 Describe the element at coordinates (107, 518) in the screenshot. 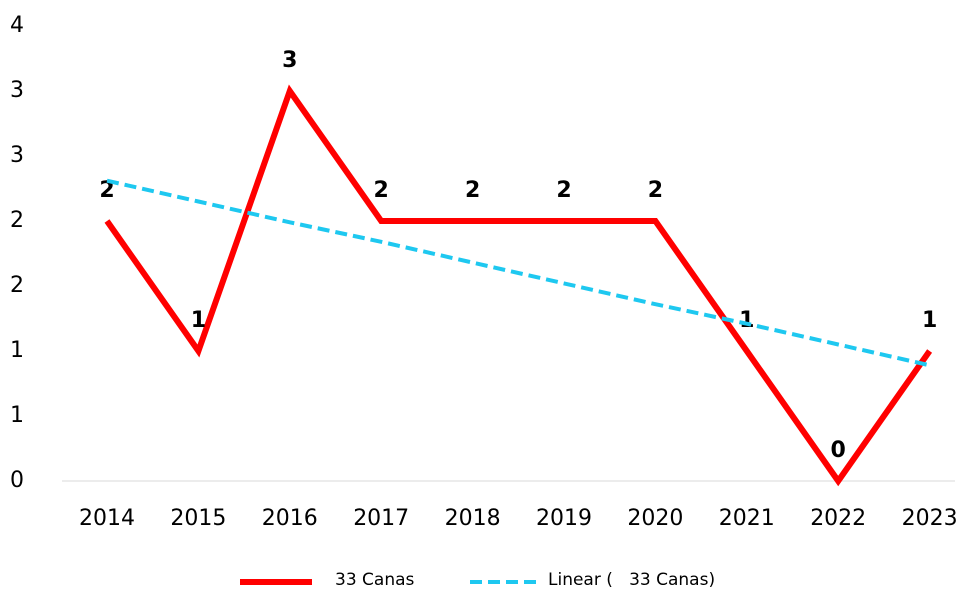

I see `x-tick-label: 2014` at that location.